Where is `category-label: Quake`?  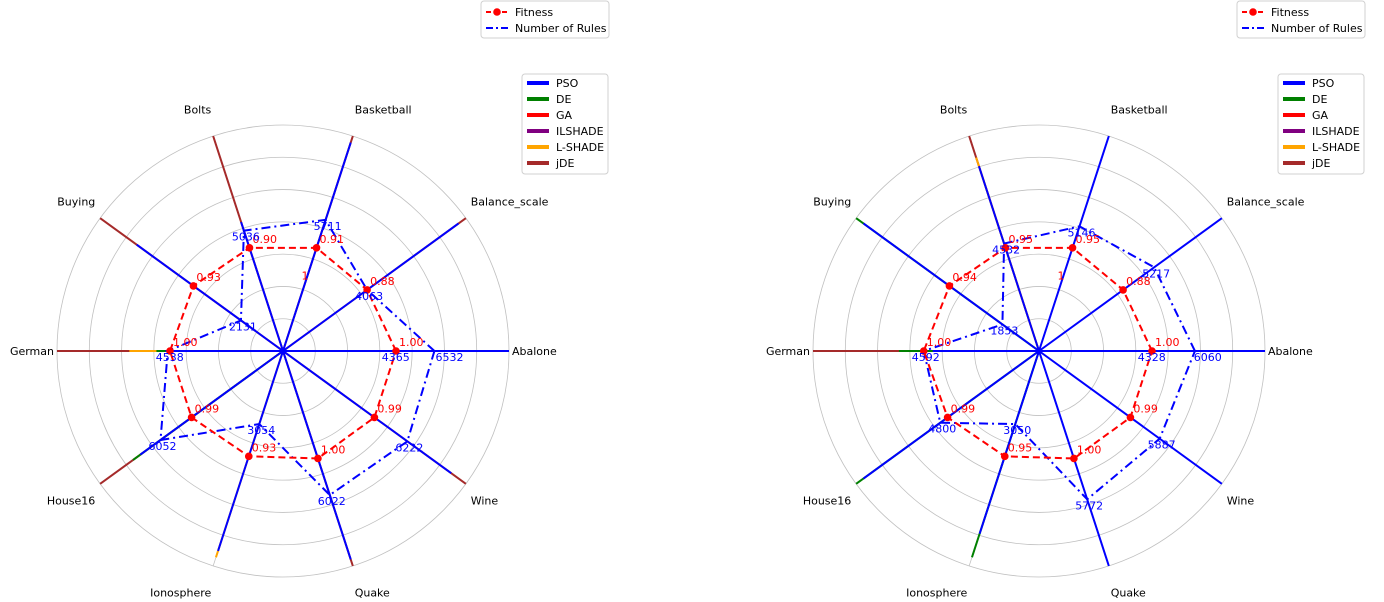 category-label: Quake is located at coordinates (1128, 593).